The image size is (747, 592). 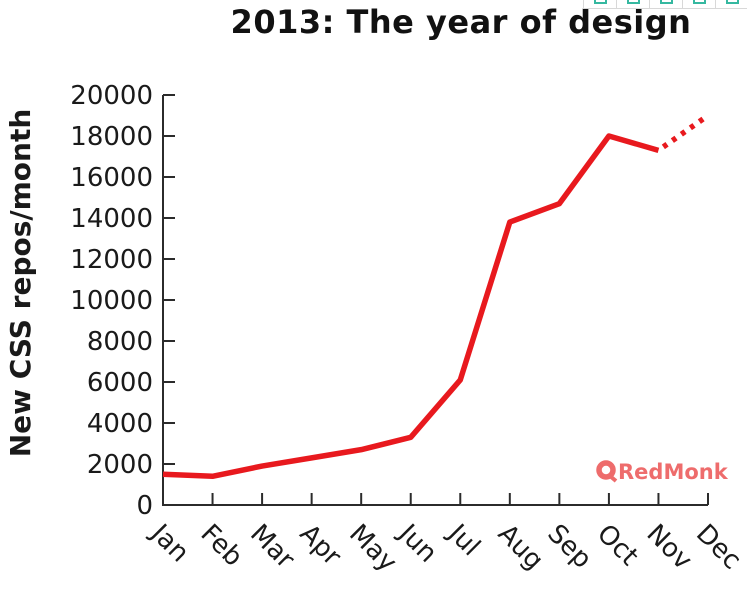 I want to click on box-select-icon, so click(x=600, y=2).